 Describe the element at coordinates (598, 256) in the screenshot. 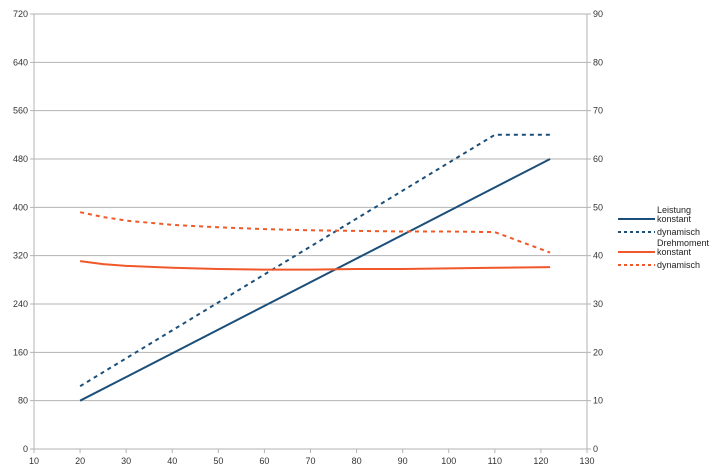

I see `y2-tick-label: 40` at that location.